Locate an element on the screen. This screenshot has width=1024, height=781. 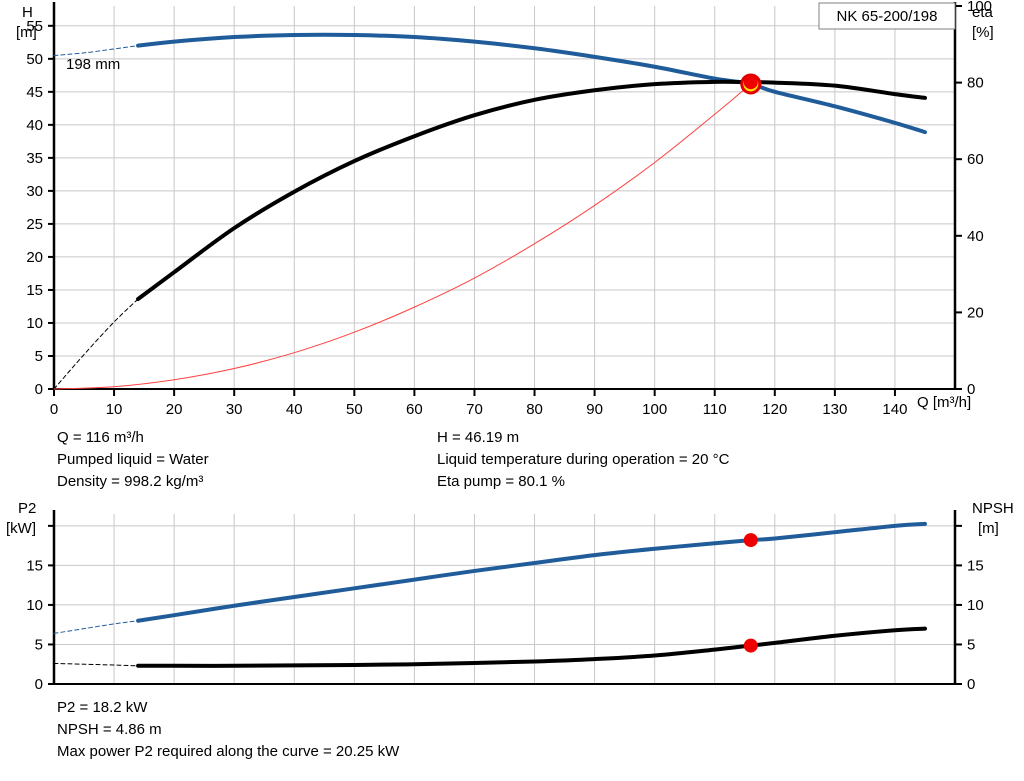
info-flow: Q = 116 m³/h is located at coordinates (100, 437).